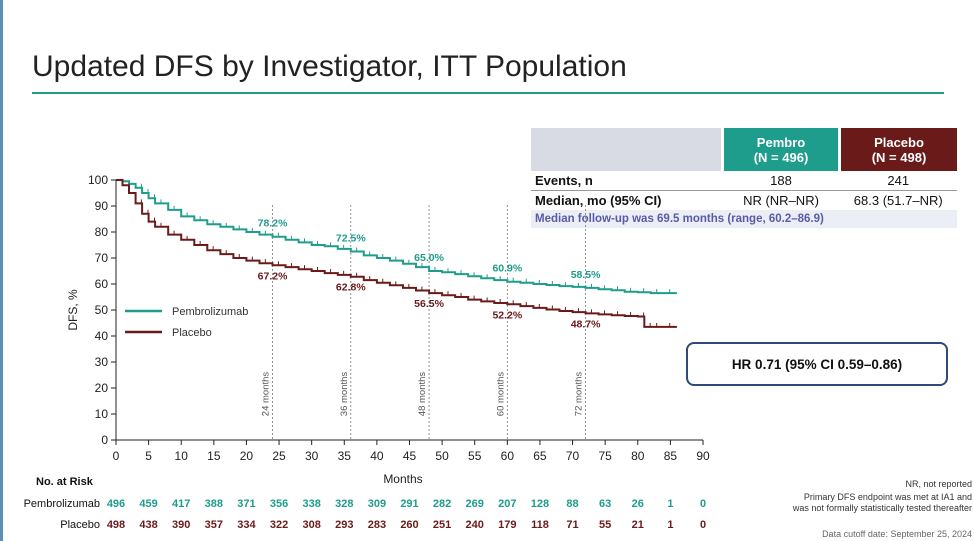  I want to click on risk-value: 283, so click(377, 525).